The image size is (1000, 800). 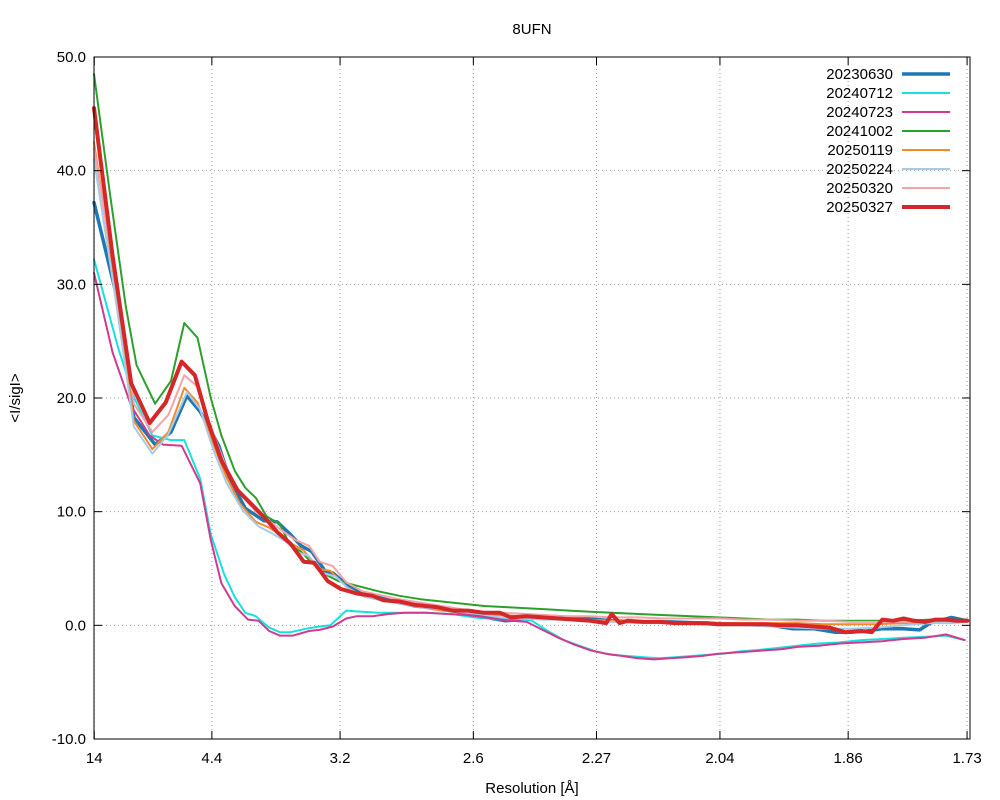 I want to click on legend-label: 20241002, so click(x=859, y=131).